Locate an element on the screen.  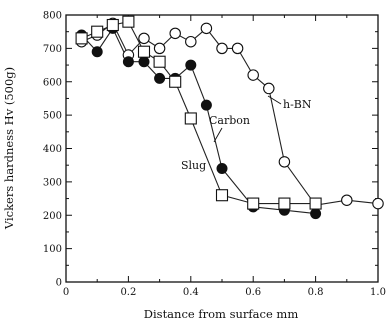
y-tick-label: 0 is located at coordinates (59, 283).